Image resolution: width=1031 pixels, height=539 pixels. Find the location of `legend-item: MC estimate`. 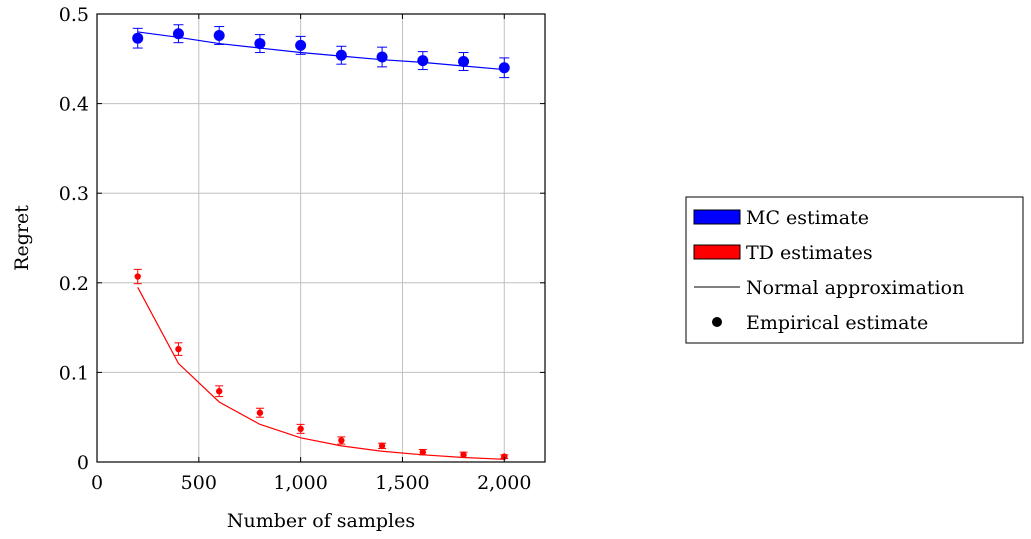

legend-item: MC estimate is located at coordinates (781, 218).